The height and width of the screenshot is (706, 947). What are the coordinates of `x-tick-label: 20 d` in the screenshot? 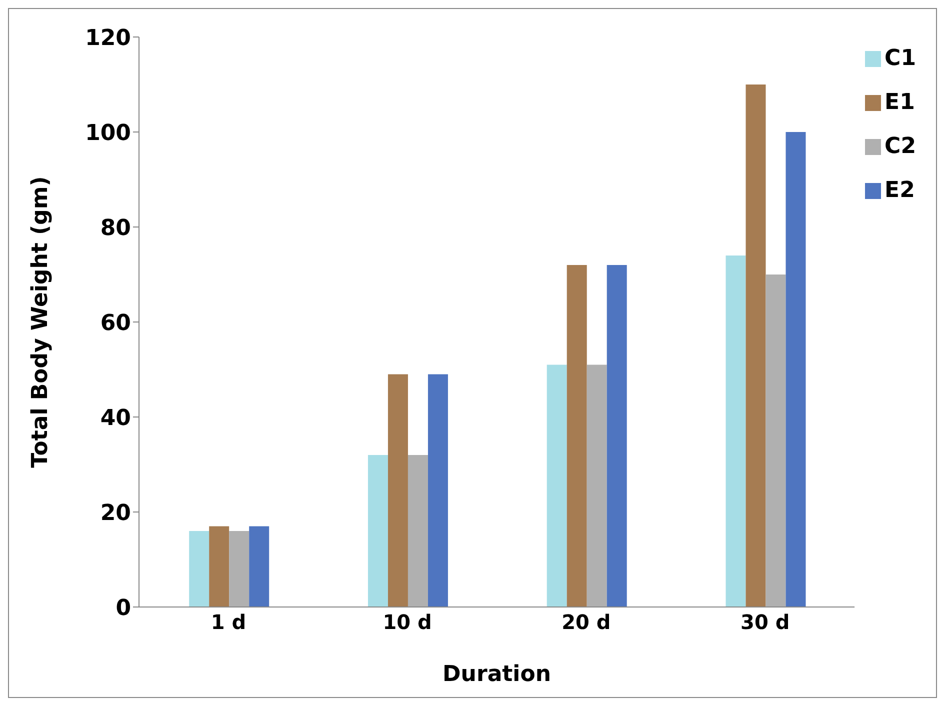 It's located at (586, 622).